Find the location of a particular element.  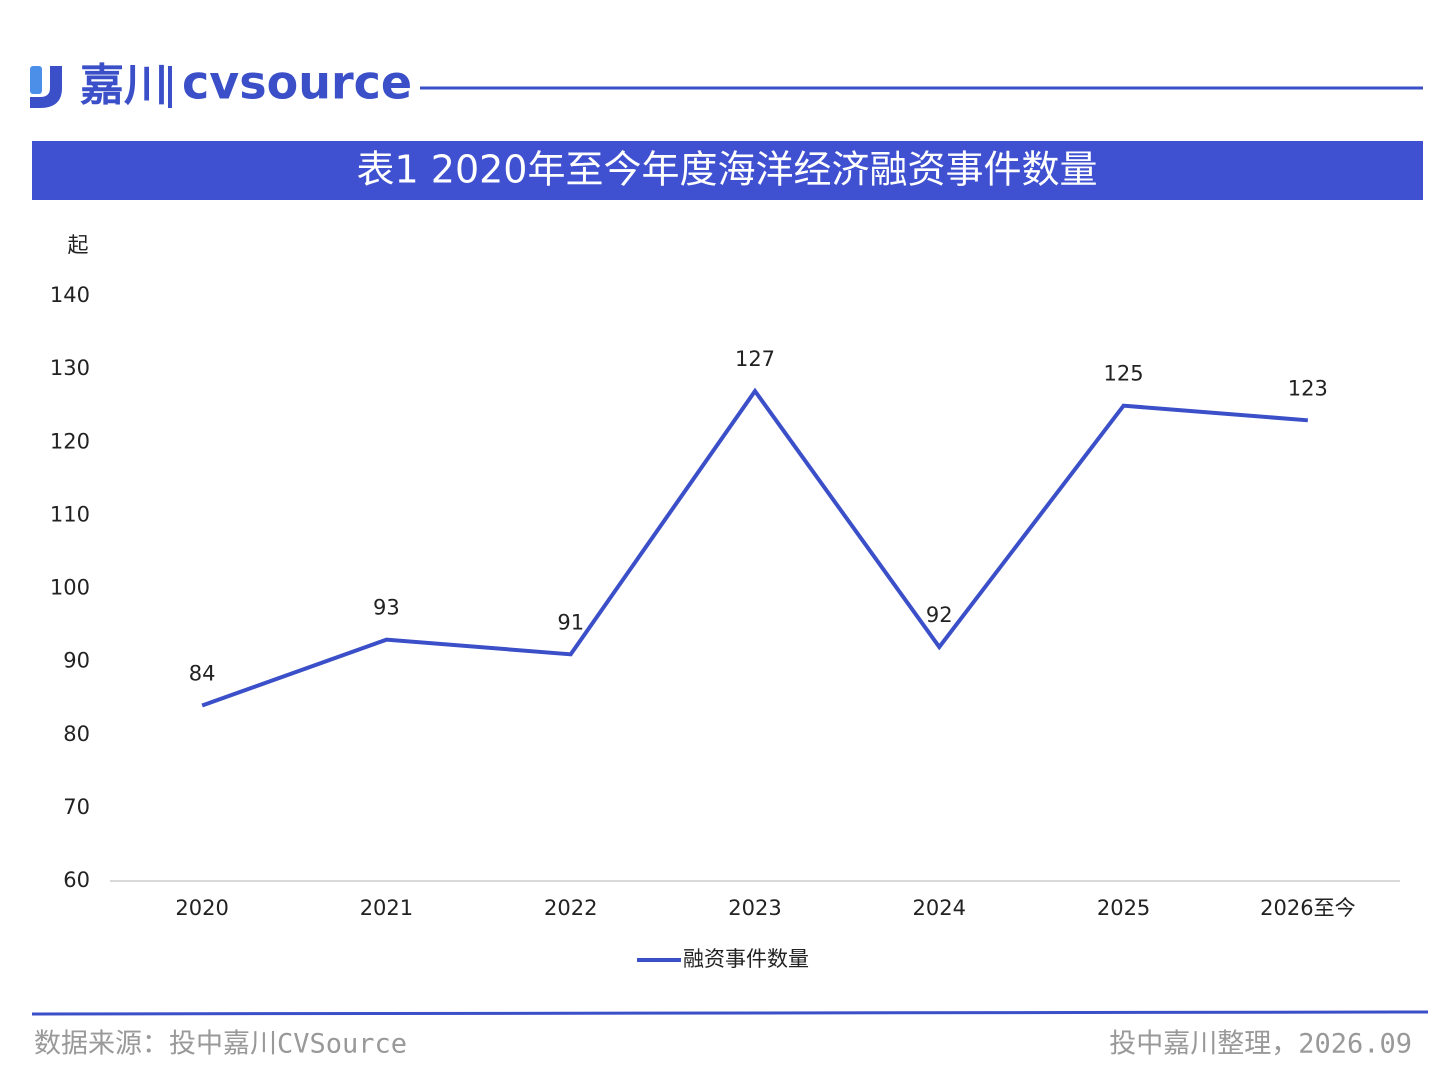

x-tick-label: 2020 is located at coordinates (201, 908).